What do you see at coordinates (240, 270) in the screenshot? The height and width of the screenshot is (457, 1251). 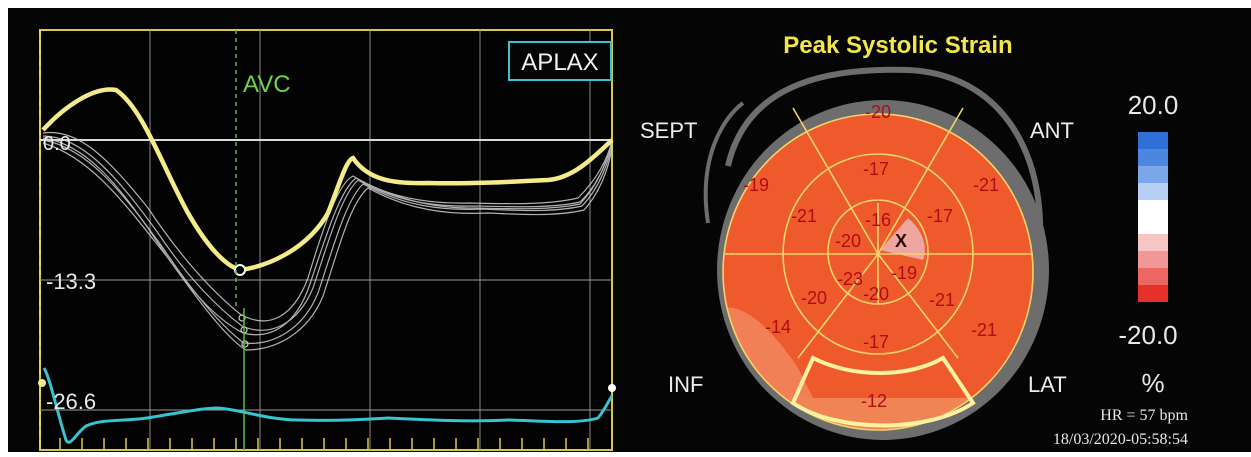 I see `peak-strain-marker` at bounding box center [240, 270].